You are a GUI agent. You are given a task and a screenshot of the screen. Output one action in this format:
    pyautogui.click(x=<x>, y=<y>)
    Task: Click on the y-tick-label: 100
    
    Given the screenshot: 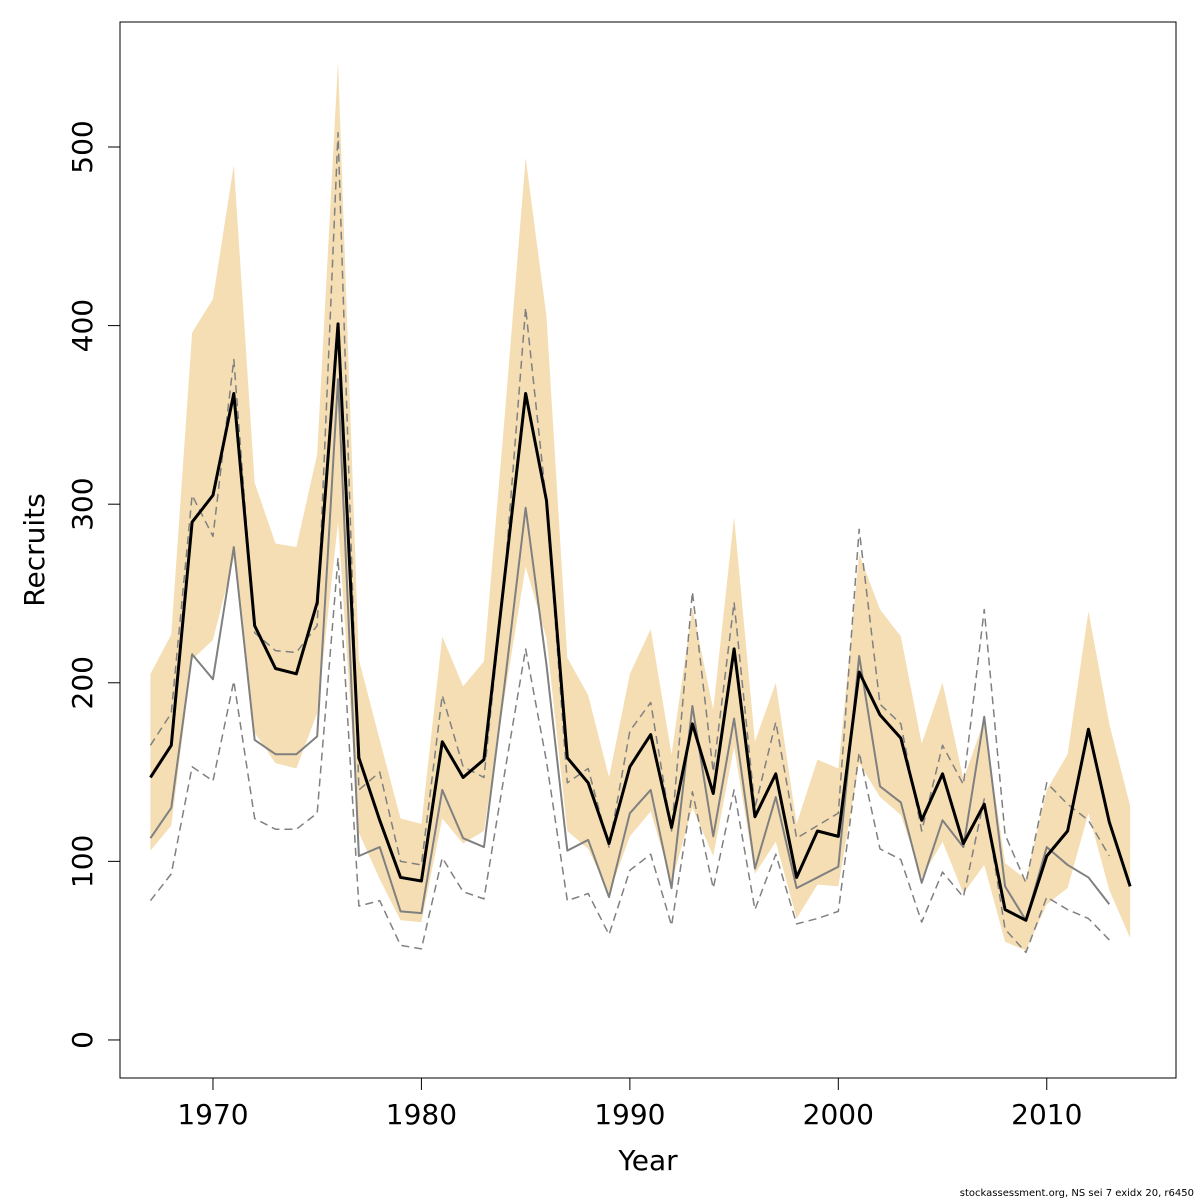 What is the action you would take?
    pyautogui.click(x=82, y=861)
    